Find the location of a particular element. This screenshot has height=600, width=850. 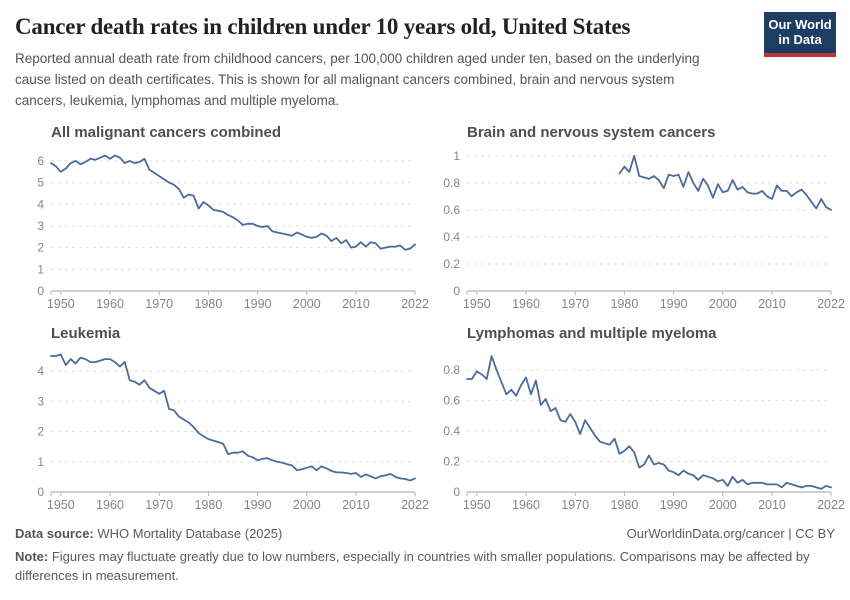

chart-title-leukemia: Leukemia is located at coordinates (86, 333).